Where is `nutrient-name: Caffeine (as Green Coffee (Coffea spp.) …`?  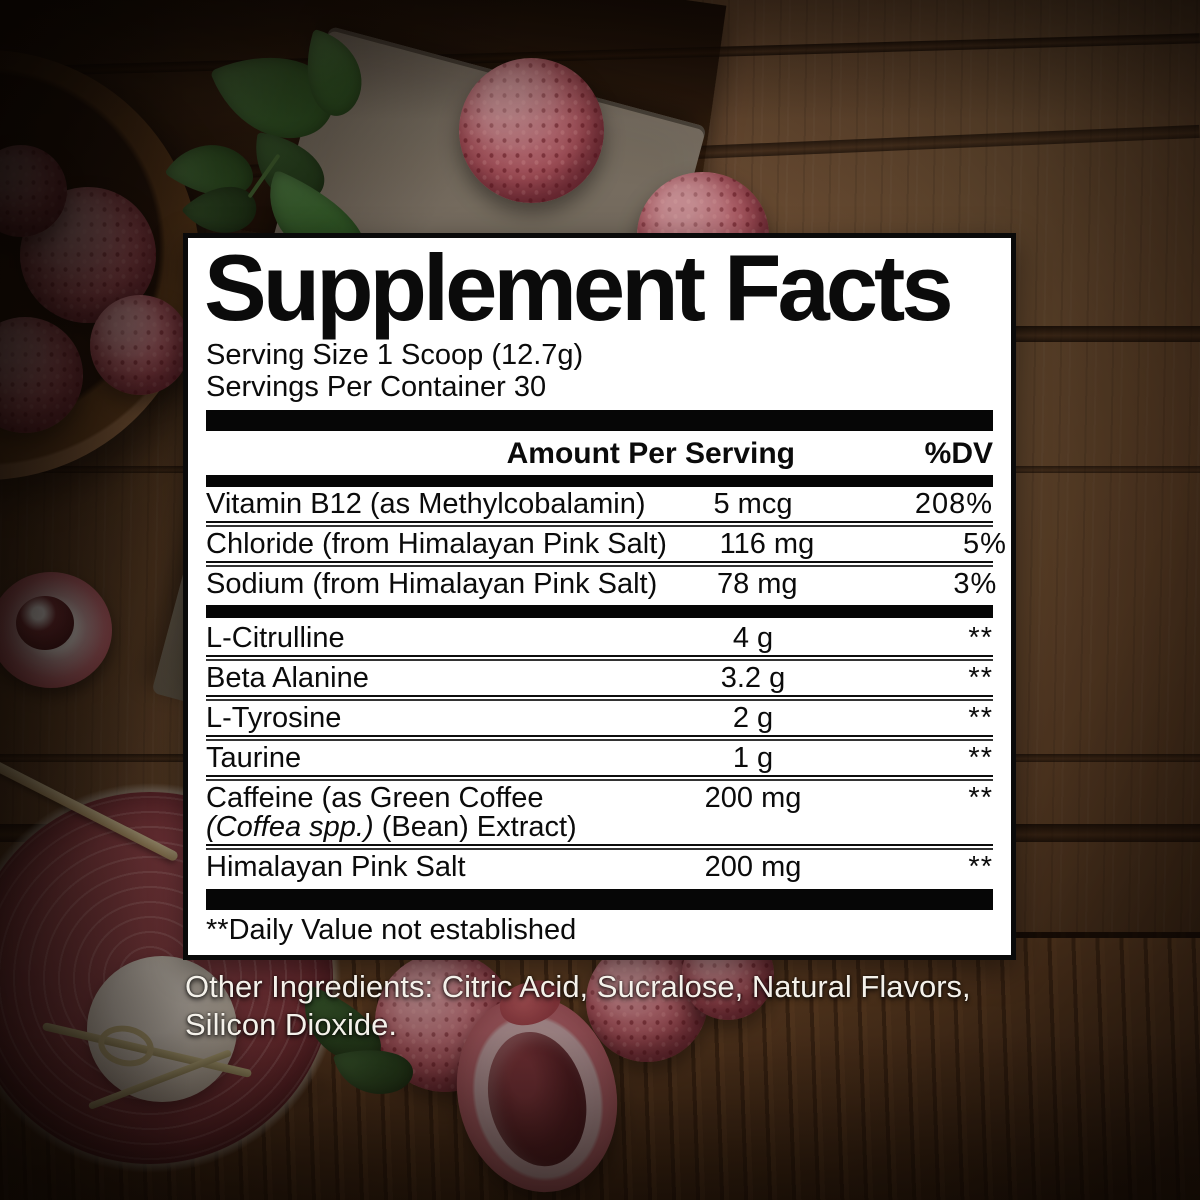
nutrient-name: Caffeine (as Green Coffee (Coffea spp.) … is located at coordinates (429, 813).